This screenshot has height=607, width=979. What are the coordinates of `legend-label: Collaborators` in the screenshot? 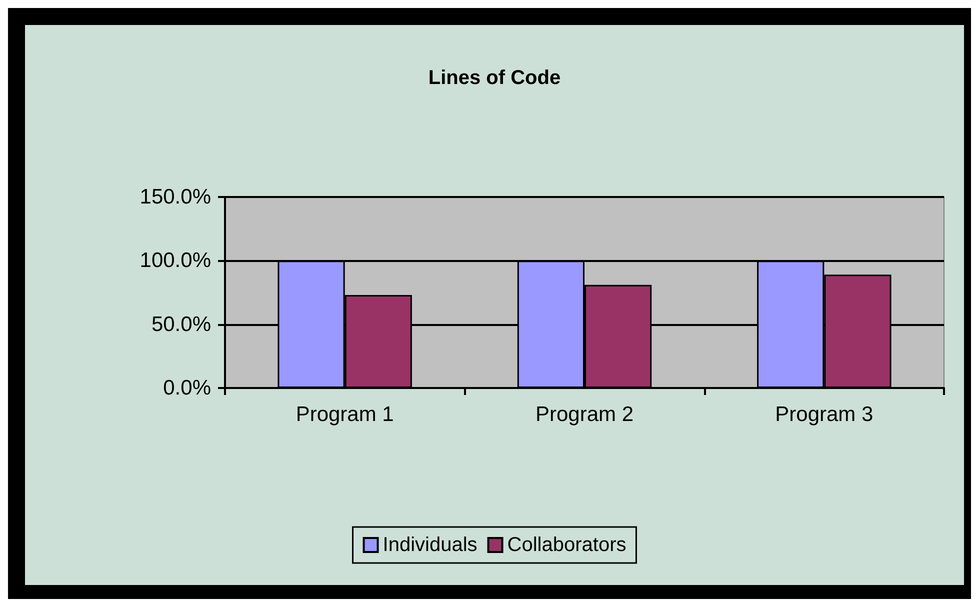 It's located at (566, 545).